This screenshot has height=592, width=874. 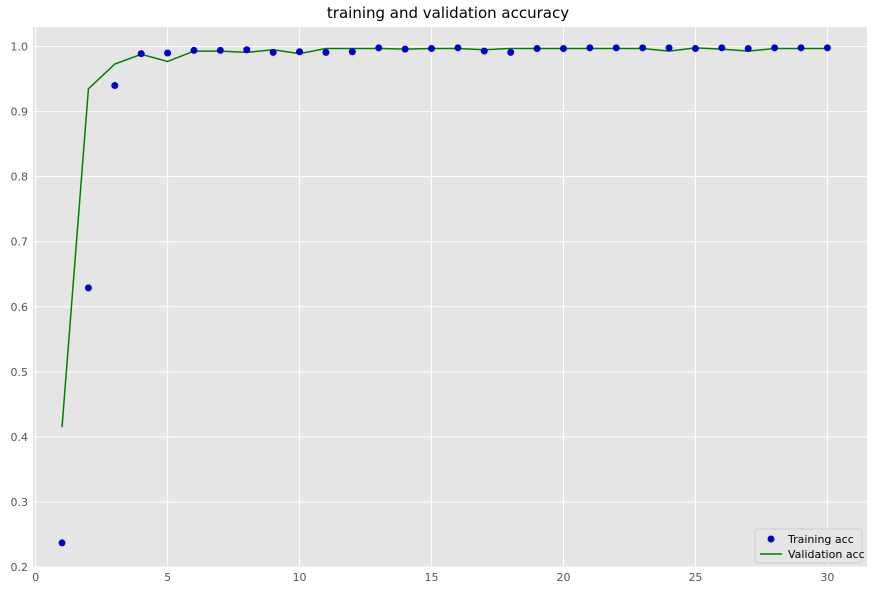 I want to click on x-tick-label: 0, so click(x=35, y=577).